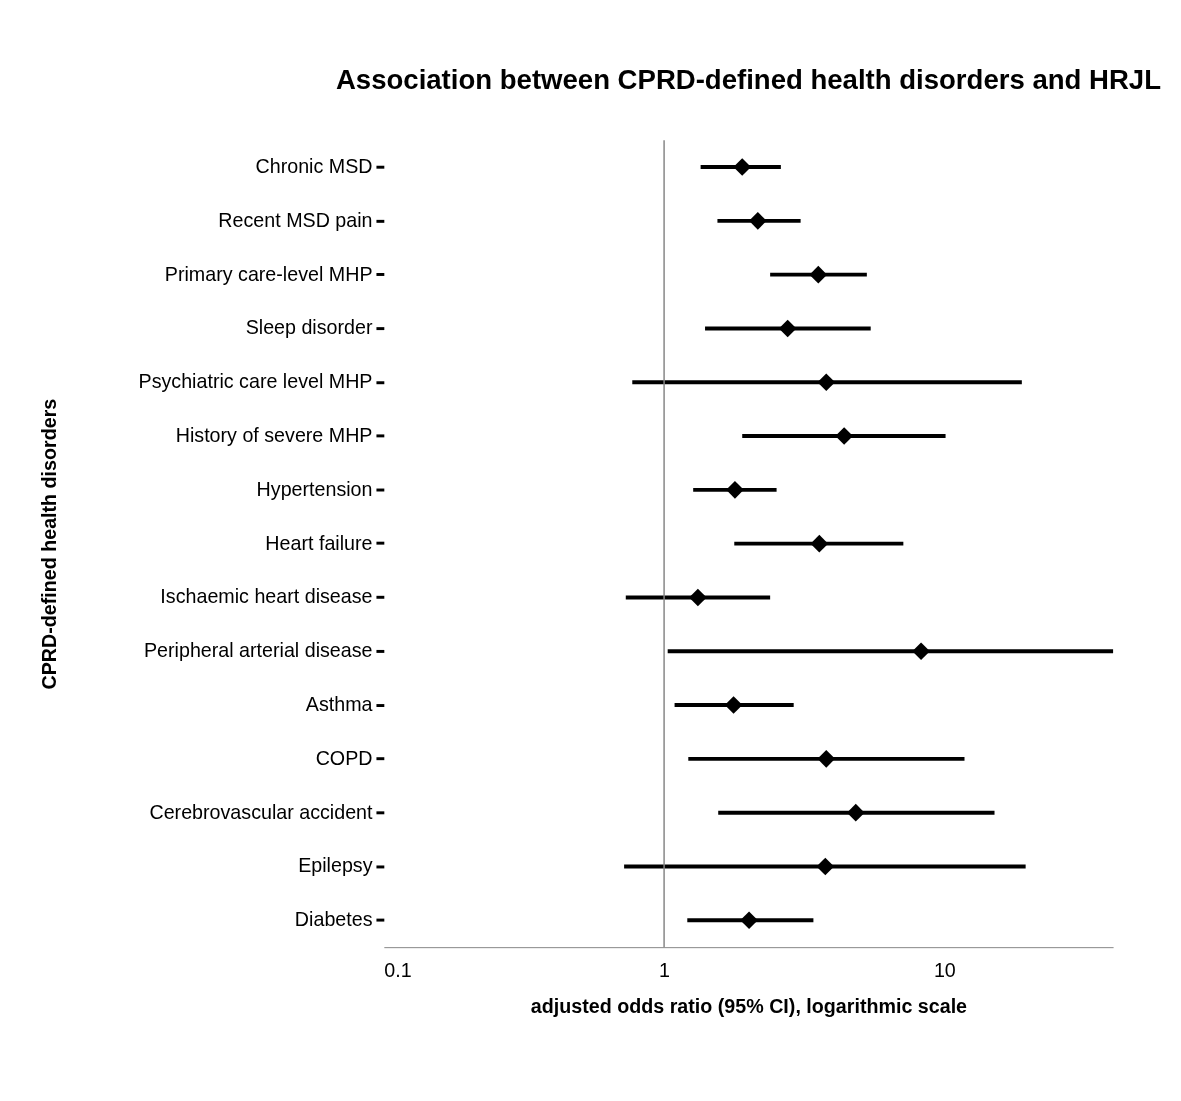  What do you see at coordinates (266, 596) in the screenshot?
I see `y-tick-label: Ischaemic heart disease` at bounding box center [266, 596].